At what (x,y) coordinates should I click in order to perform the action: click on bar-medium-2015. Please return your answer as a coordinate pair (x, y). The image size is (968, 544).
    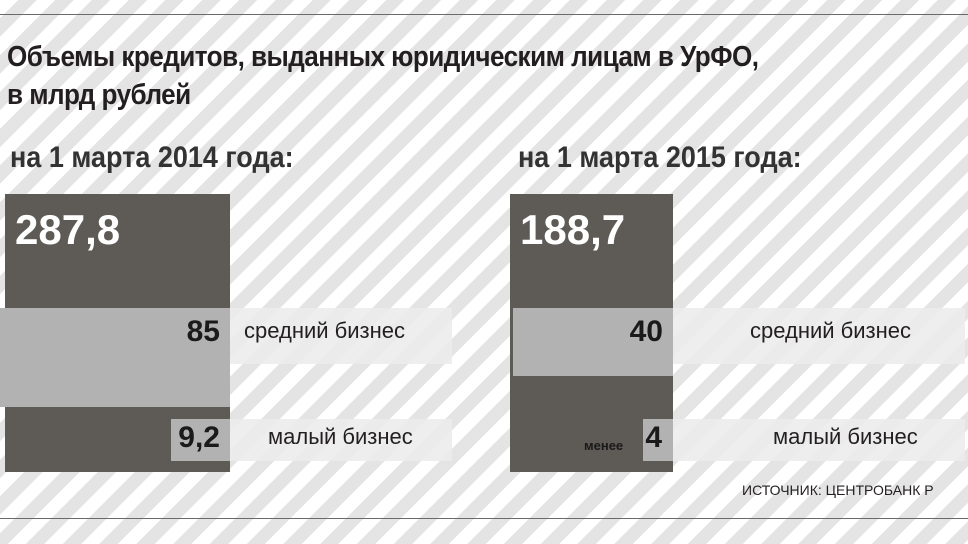
    Looking at the image, I should click on (593, 342).